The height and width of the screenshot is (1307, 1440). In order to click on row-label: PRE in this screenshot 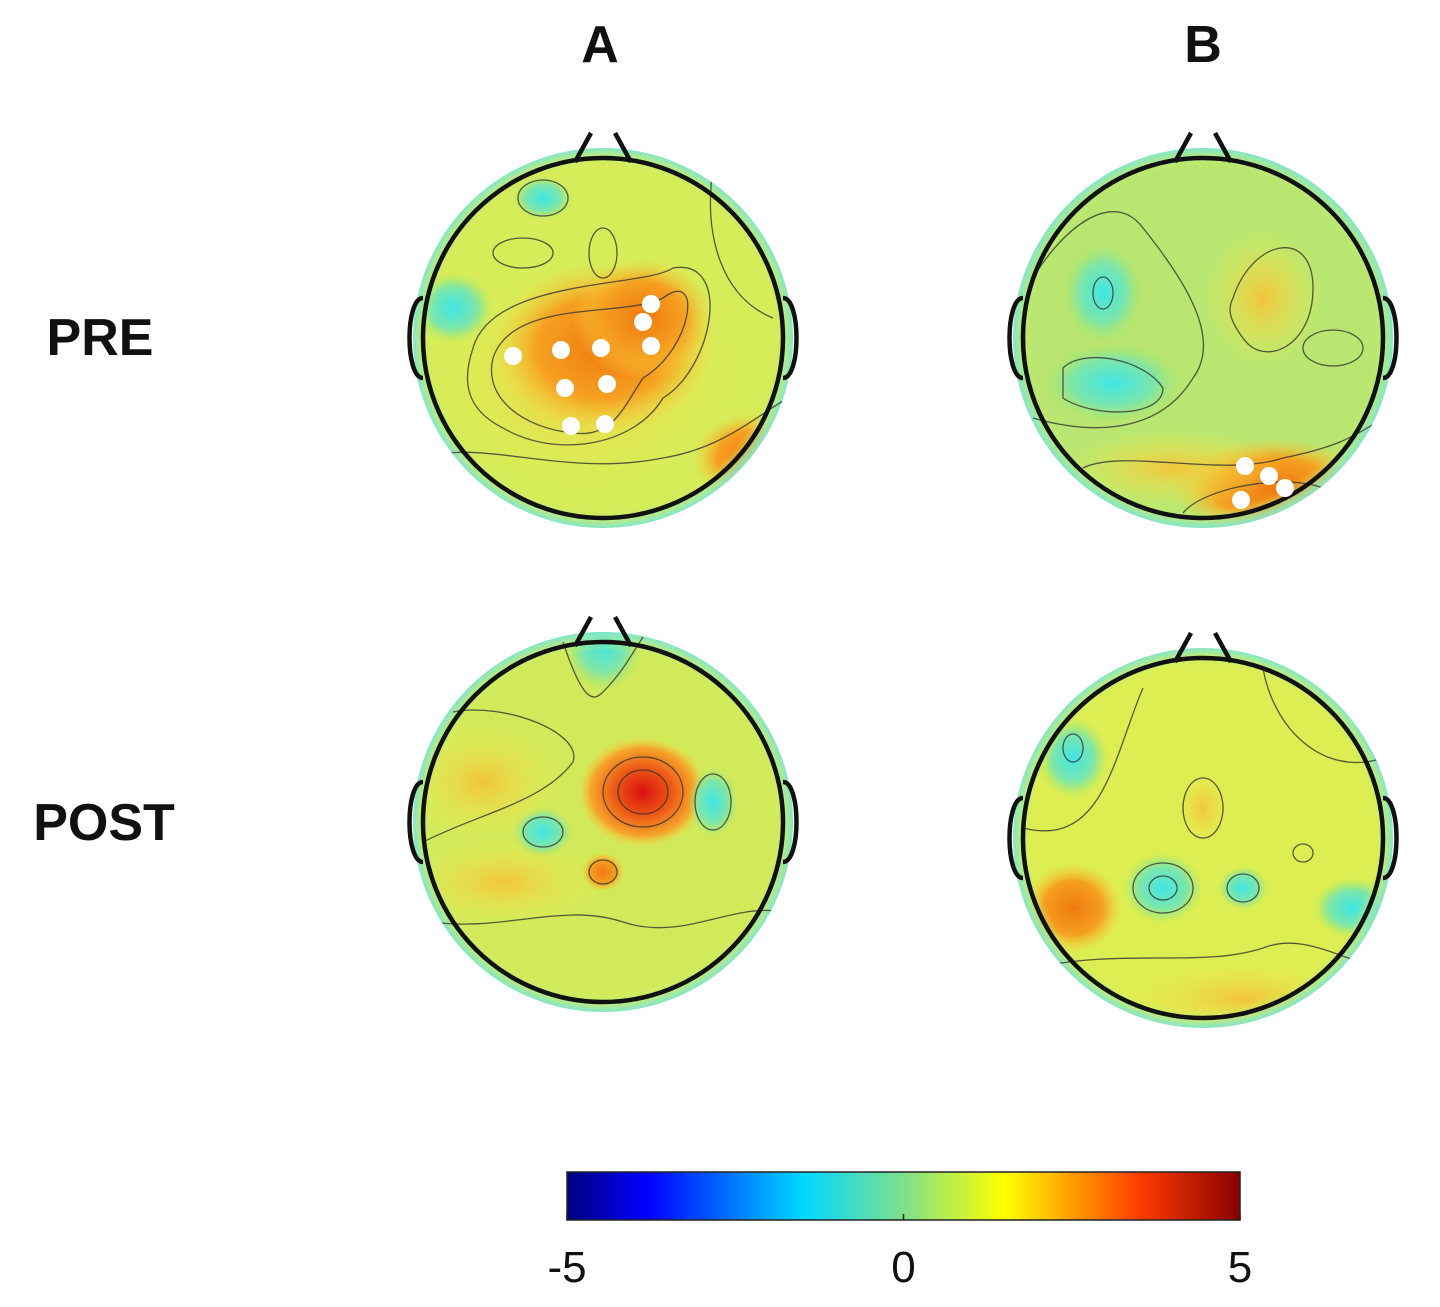, I will do `click(100, 338)`.